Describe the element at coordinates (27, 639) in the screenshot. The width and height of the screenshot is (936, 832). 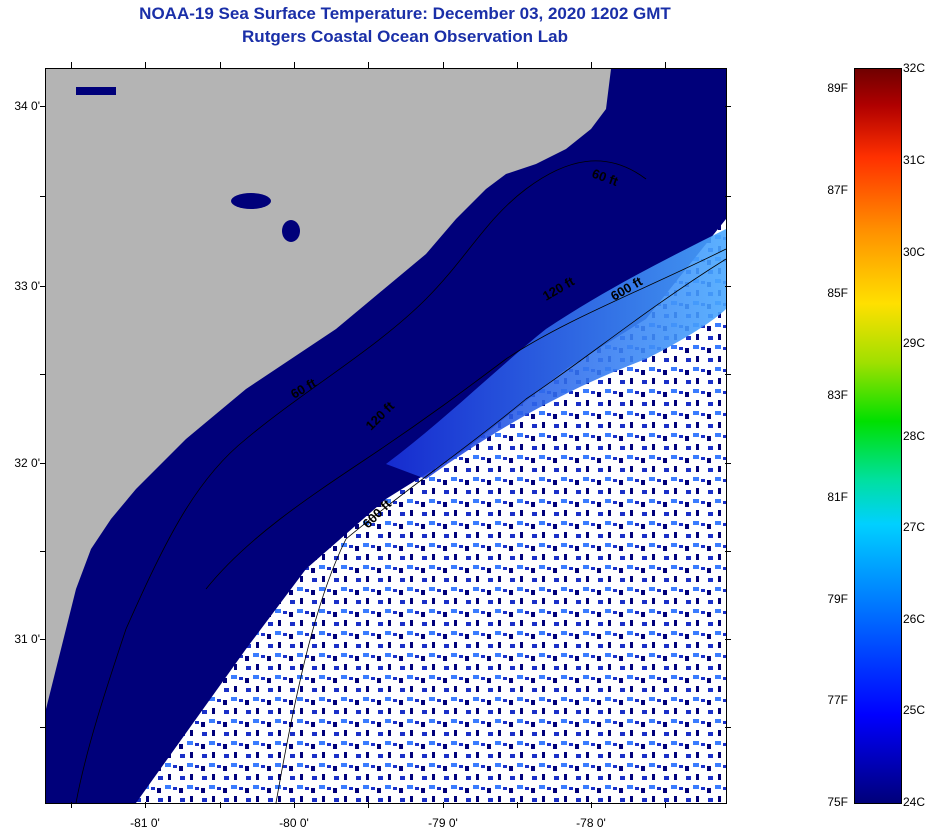
I see `lat-label: 31 0'` at that location.